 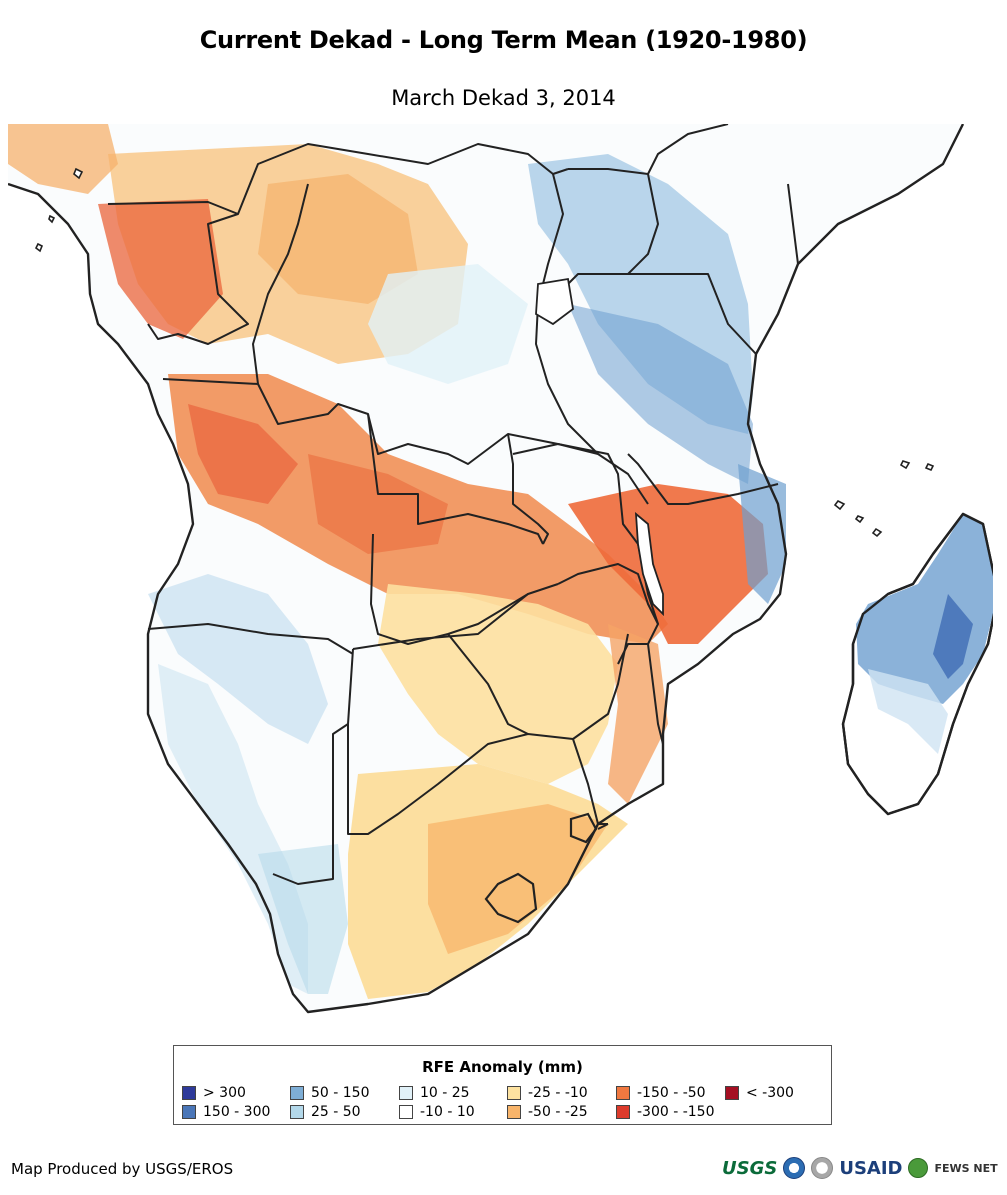 I want to click on legend-item: < -300, so click(x=759, y=1093).